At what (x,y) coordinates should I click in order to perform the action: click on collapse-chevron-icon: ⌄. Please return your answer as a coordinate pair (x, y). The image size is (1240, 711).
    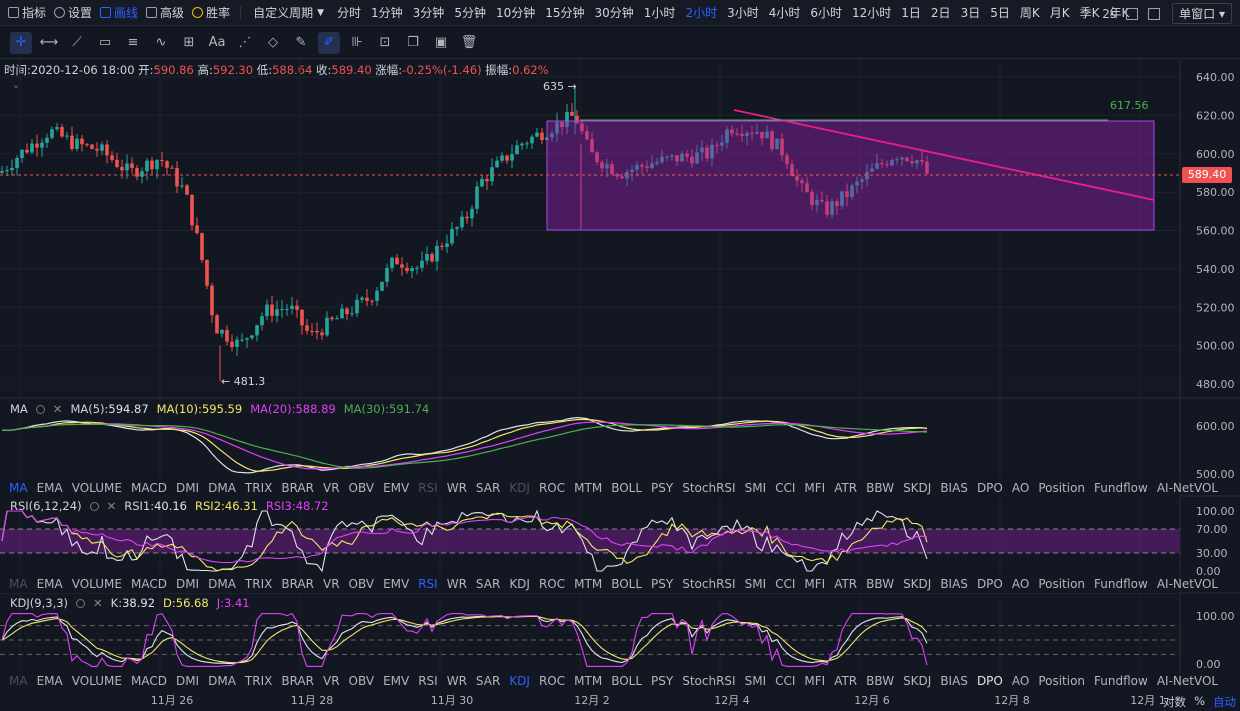
    Looking at the image, I should click on (16, 85).